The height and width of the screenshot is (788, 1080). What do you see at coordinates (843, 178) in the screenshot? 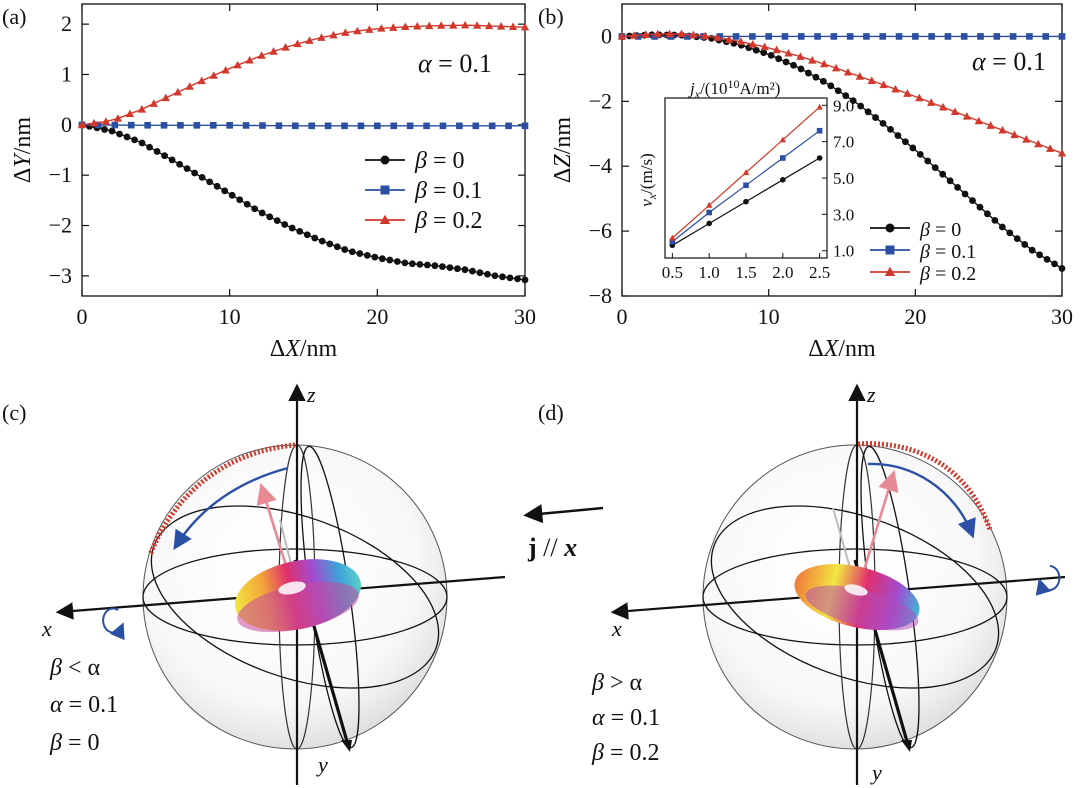
I see `inset-y-tick-label: 5.0` at bounding box center [843, 178].